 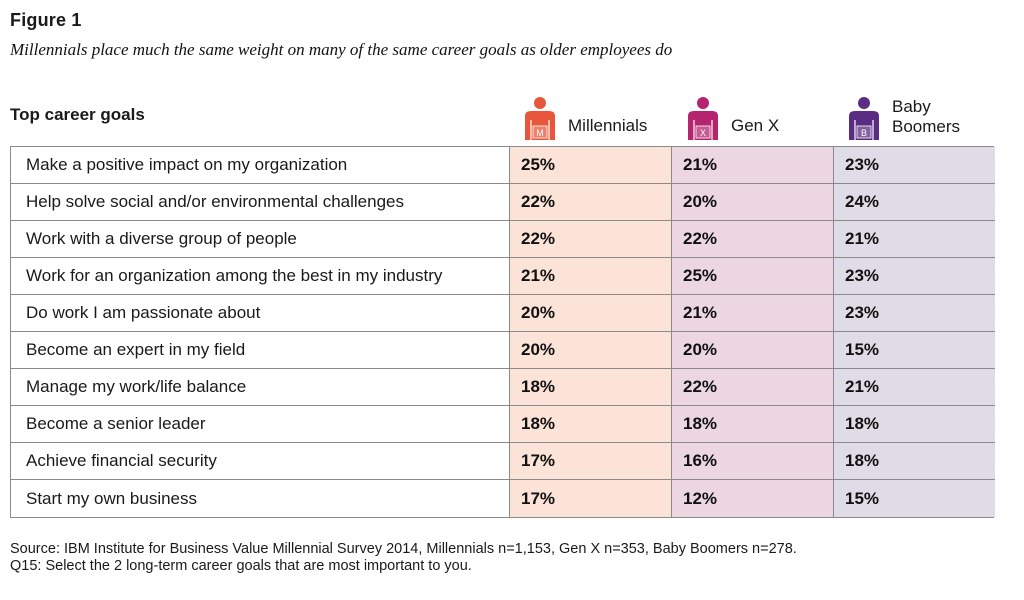 I want to click on person-icon: M, so click(x=540, y=118).